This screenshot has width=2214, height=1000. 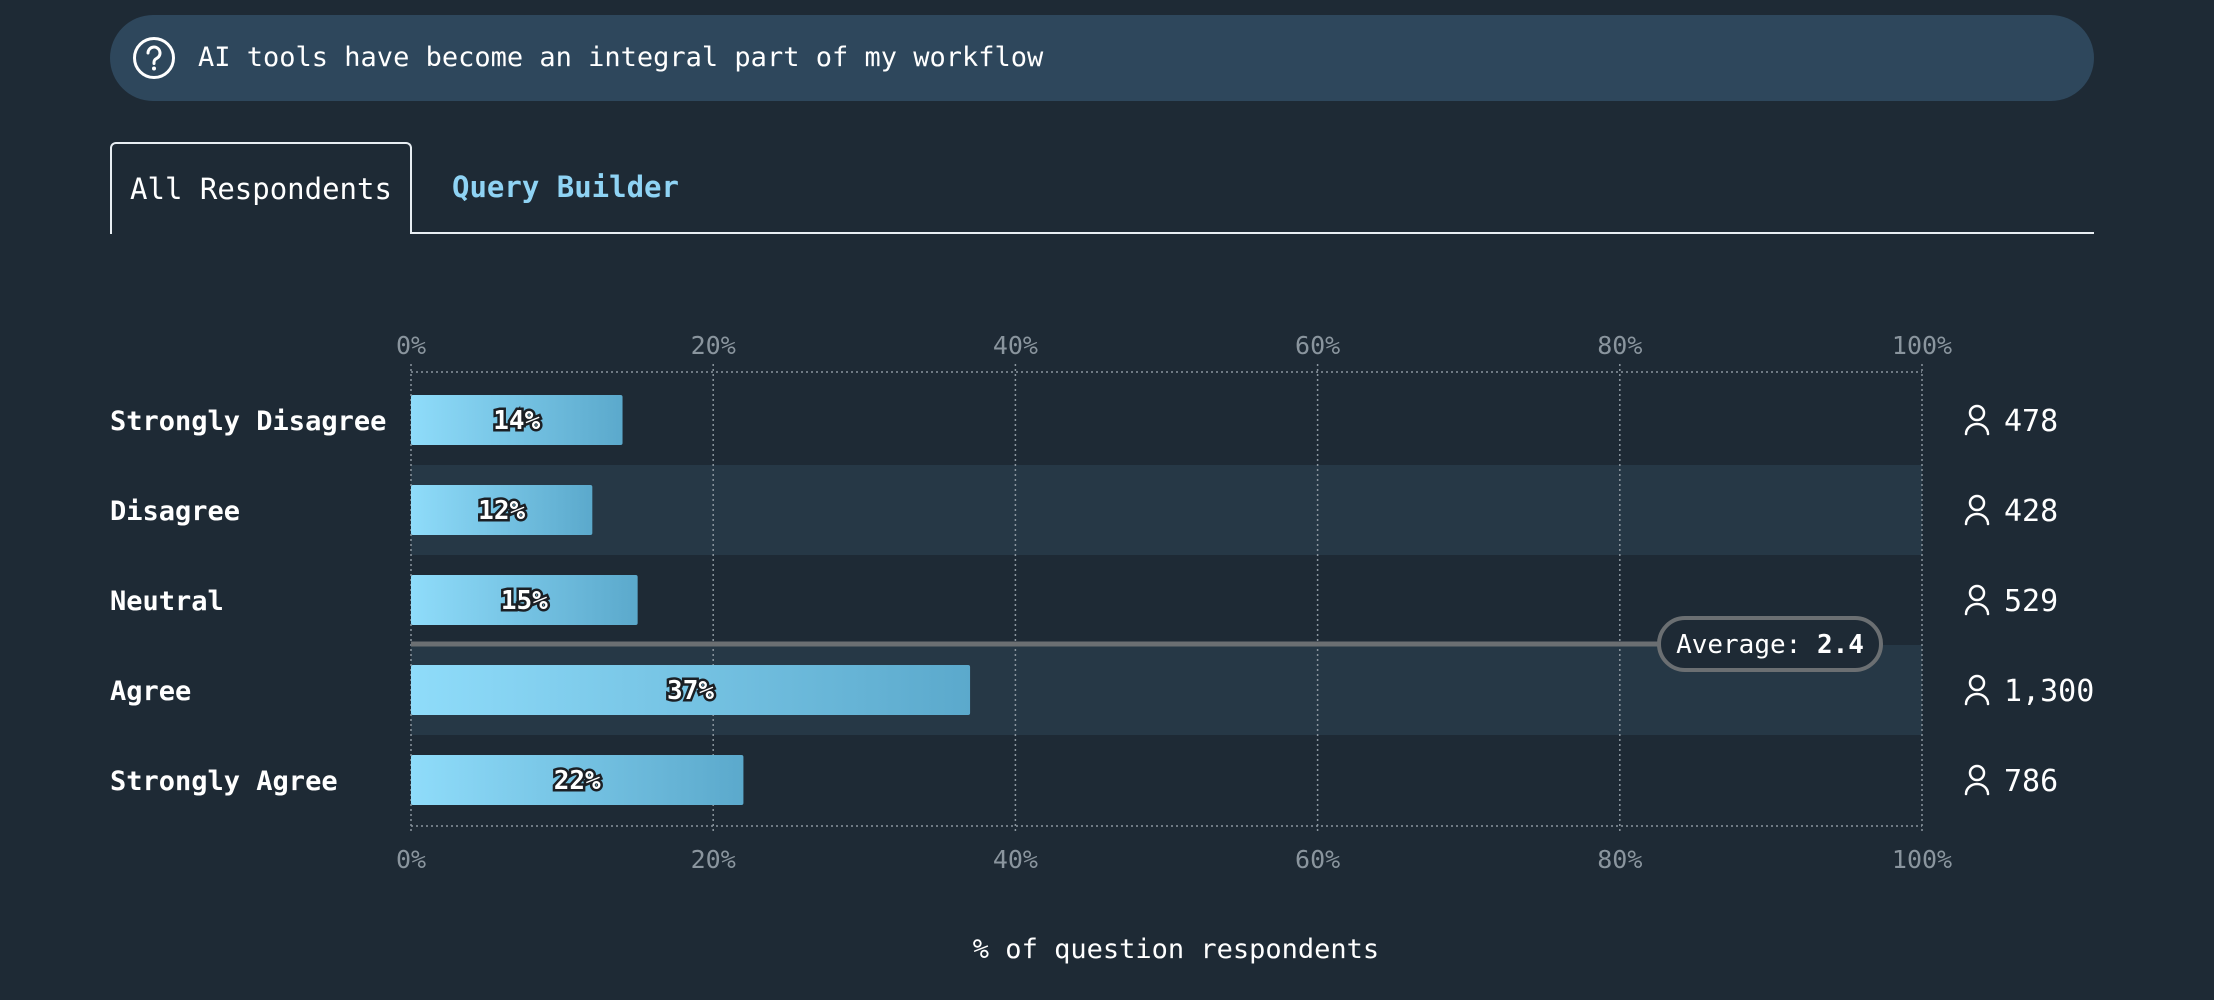 What do you see at coordinates (2031, 421) in the screenshot?
I see `respondent-count: 478` at bounding box center [2031, 421].